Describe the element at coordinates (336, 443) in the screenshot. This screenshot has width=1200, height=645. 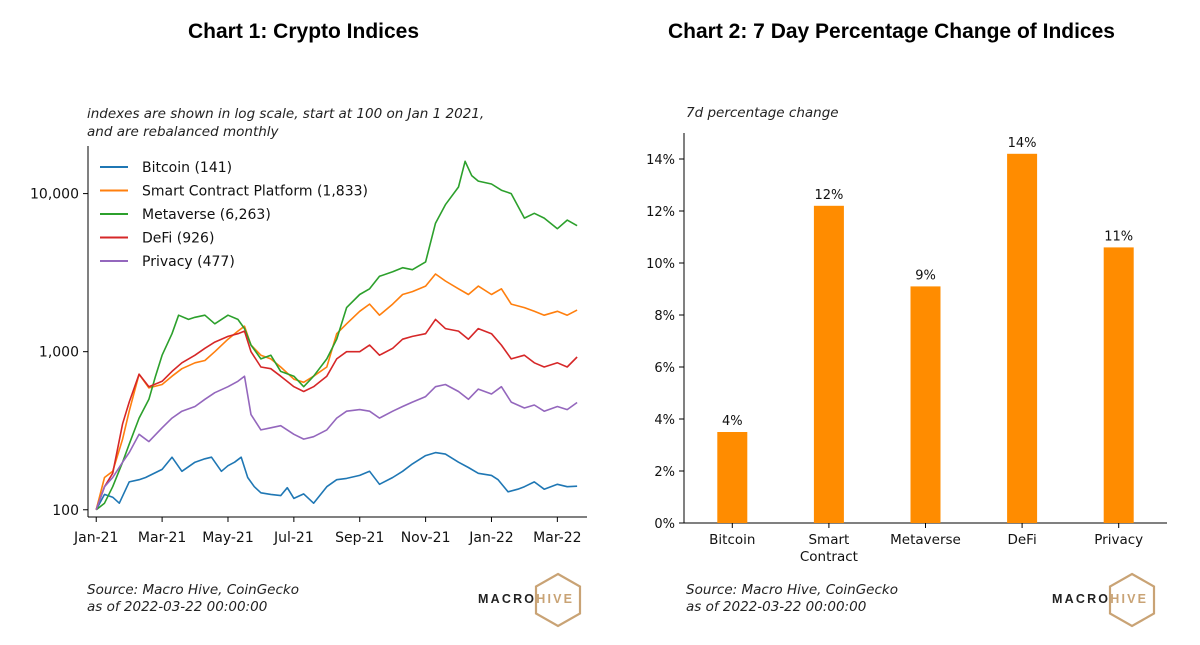
I see `chart1-series-line-privacy` at that location.